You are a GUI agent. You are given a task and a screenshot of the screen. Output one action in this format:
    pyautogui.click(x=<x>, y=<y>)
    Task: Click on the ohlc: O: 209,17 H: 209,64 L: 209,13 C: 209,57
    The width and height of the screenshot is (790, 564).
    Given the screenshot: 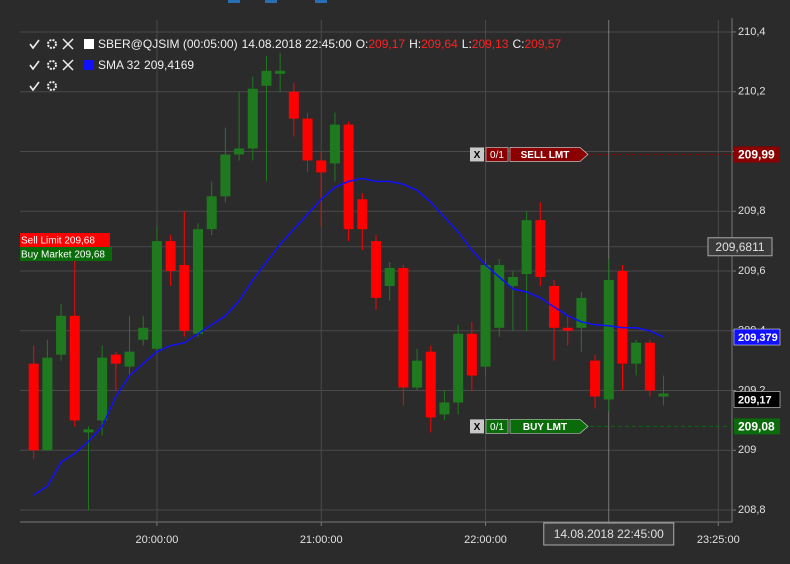 What is the action you would take?
    pyautogui.click(x=461, y=44)
    